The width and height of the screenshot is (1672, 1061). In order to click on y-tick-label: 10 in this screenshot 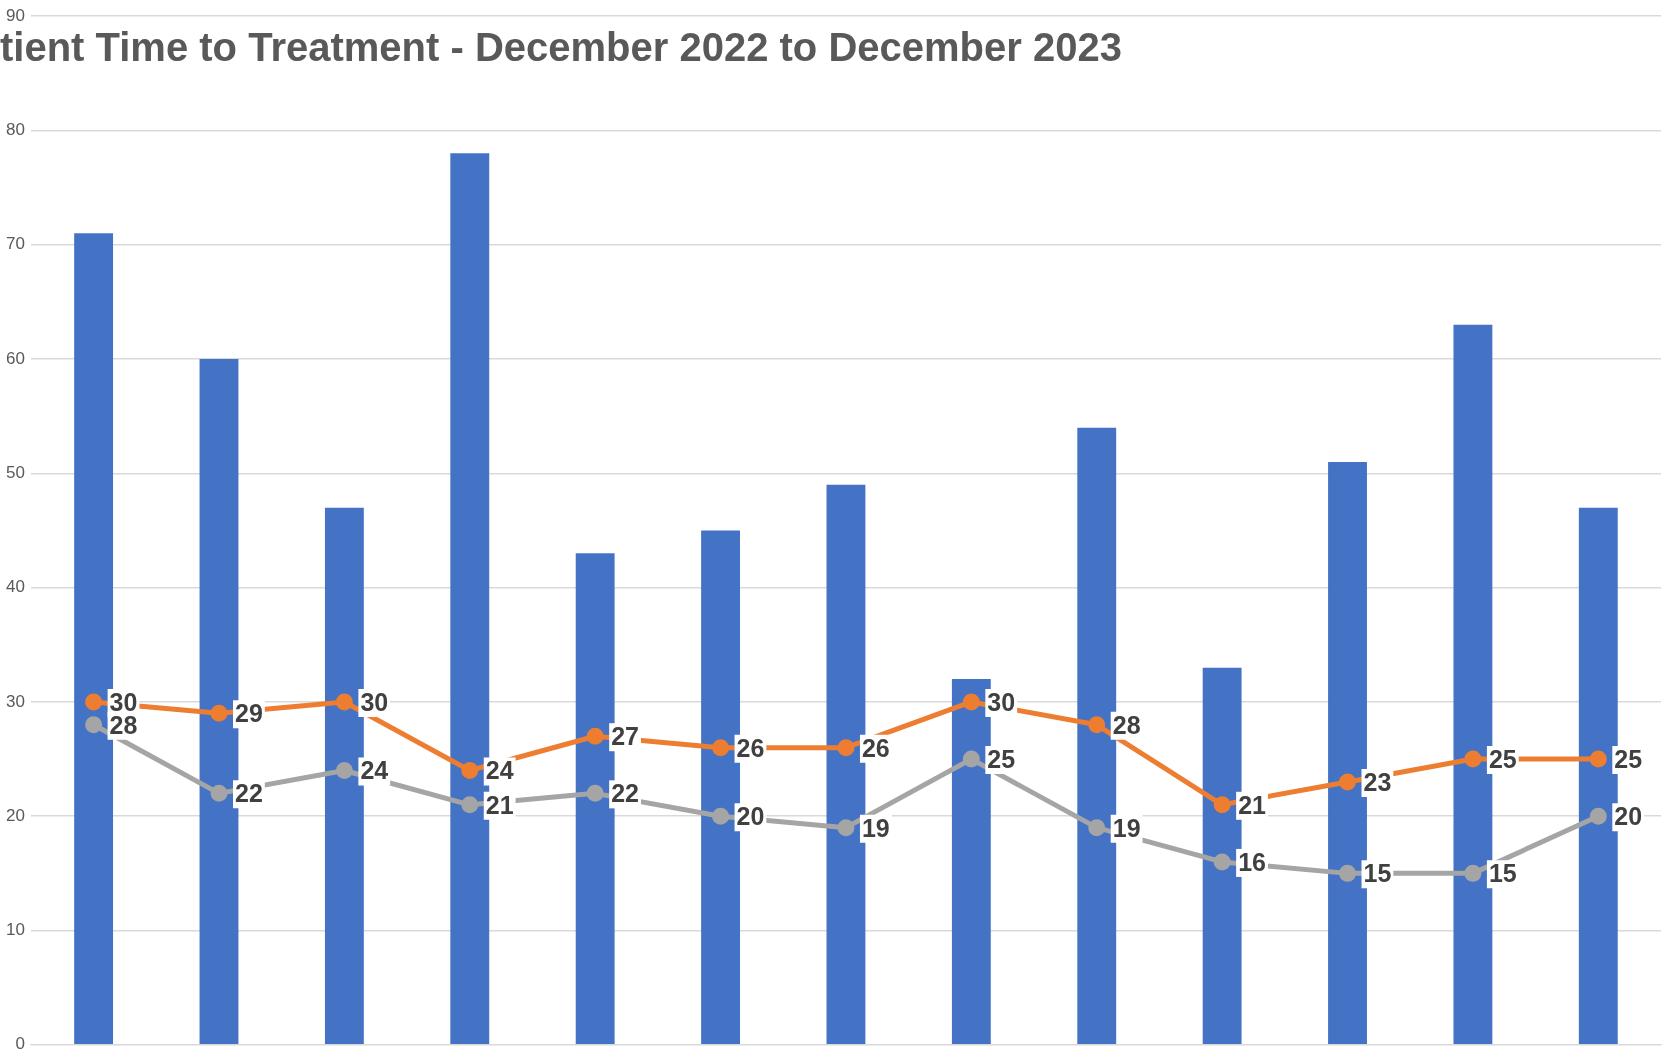, I will do `click(15, 930)`.